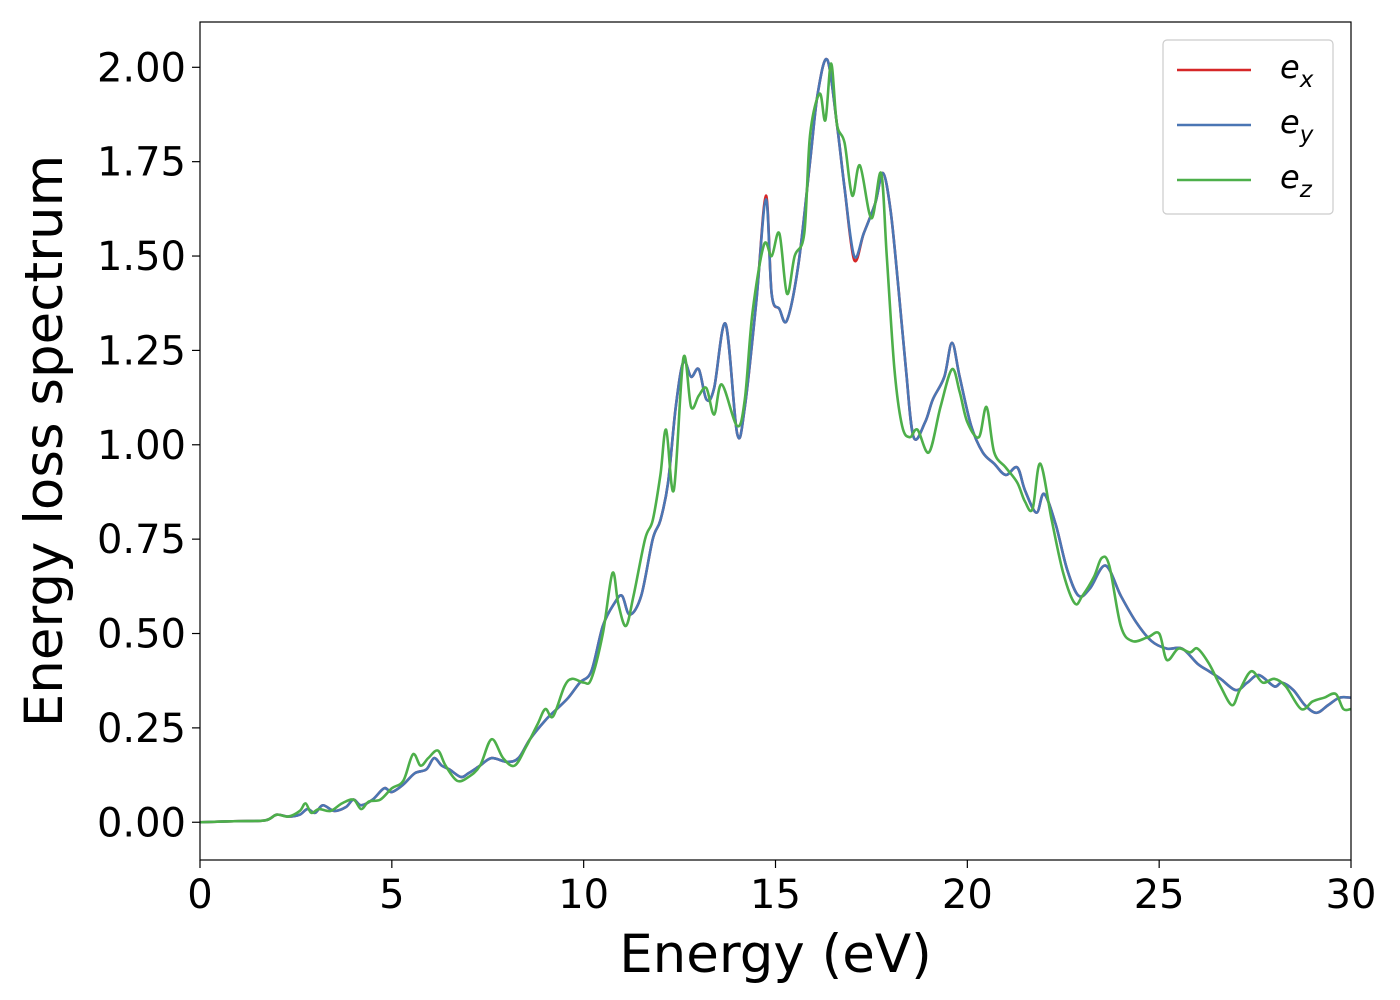 The height and width of the screenshot is (1000, 1400). I want to click on legend: ex ey ez, so click(1248, 127).